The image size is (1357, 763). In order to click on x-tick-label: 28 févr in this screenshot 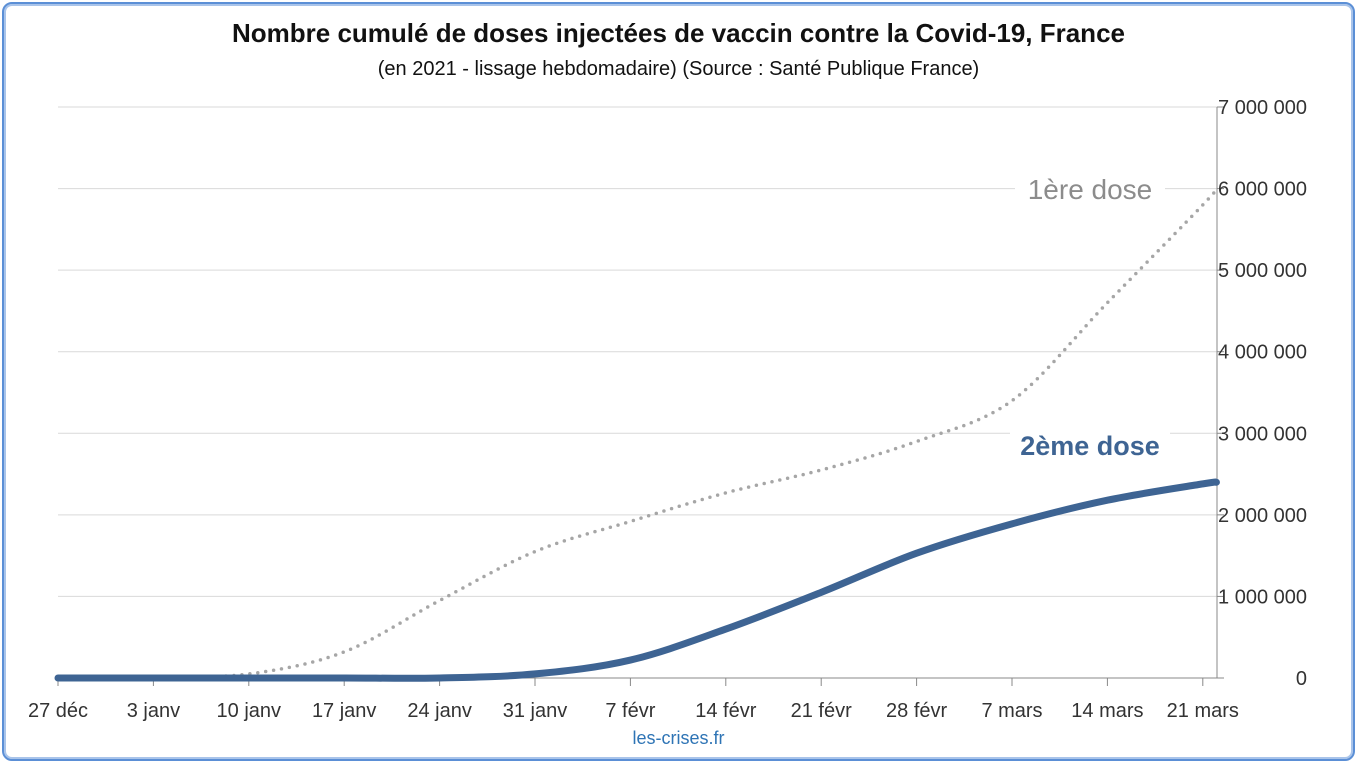, I will do `click(916, 711)`.